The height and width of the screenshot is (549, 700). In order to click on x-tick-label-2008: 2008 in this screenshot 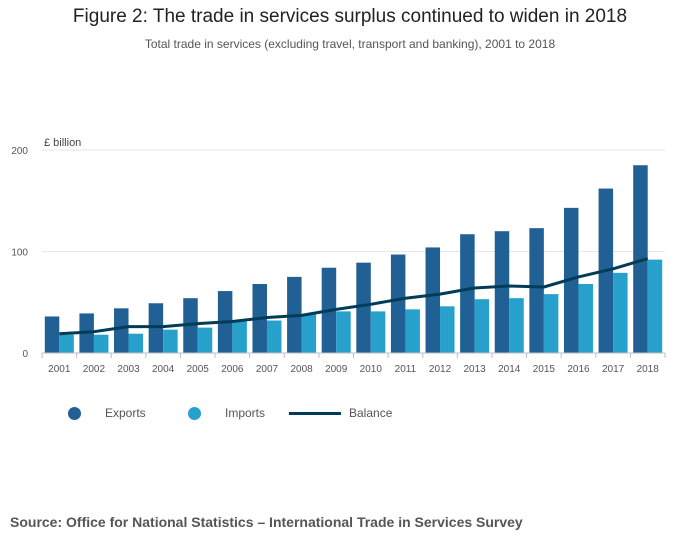, I will do `click(301, 369)`.